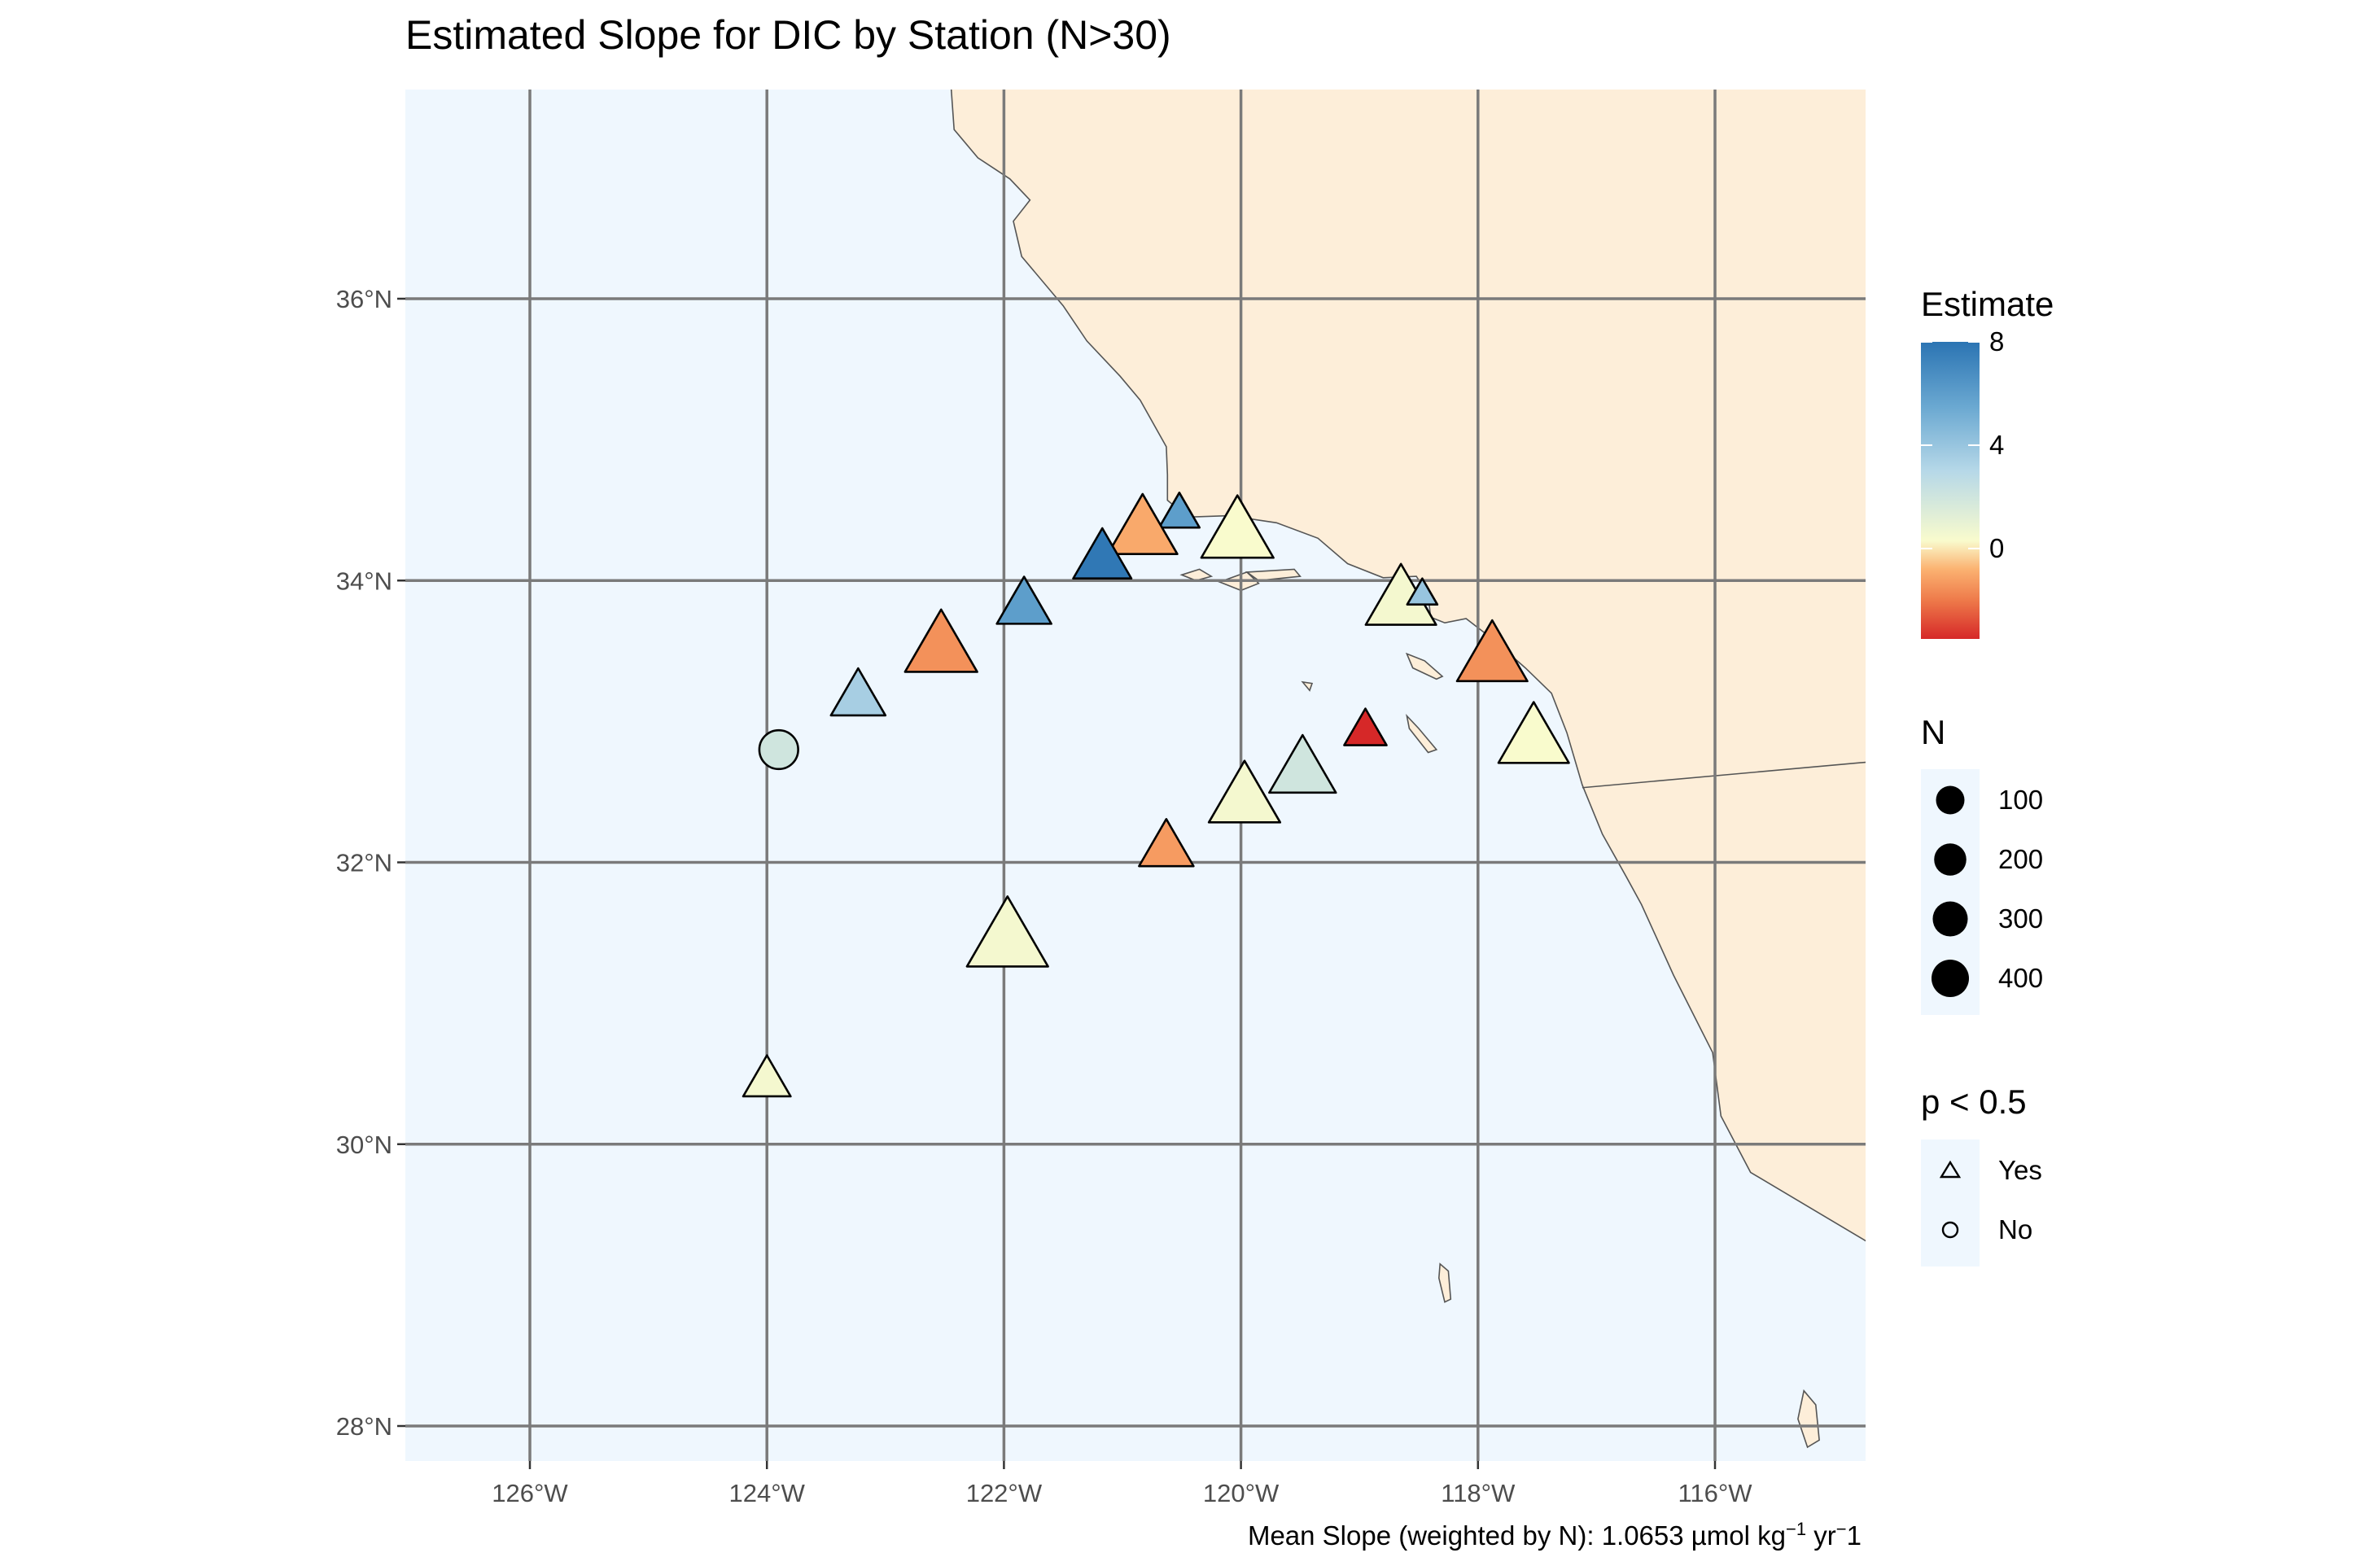 This screenshot has height=1566, width=2380. I want to click on n-legend-label-3: 400, so click(2021, 978).